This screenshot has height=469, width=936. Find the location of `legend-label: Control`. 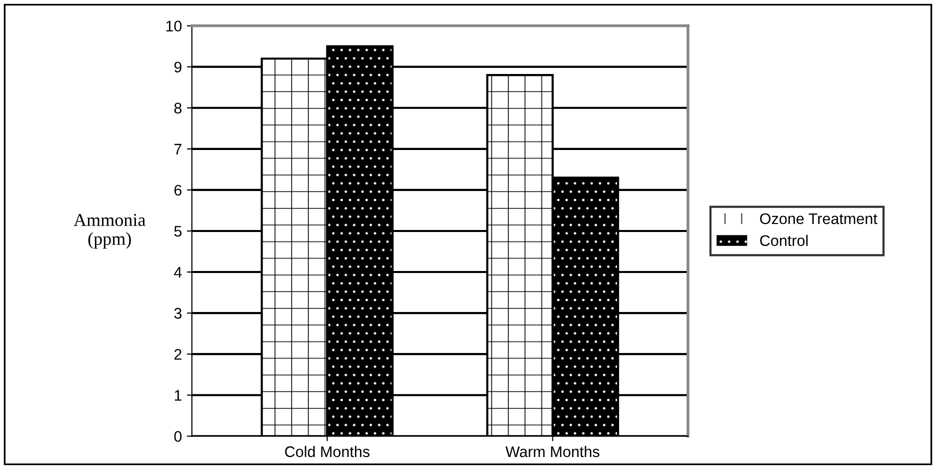

legend-label: Control is located at coordinates (784, 240).